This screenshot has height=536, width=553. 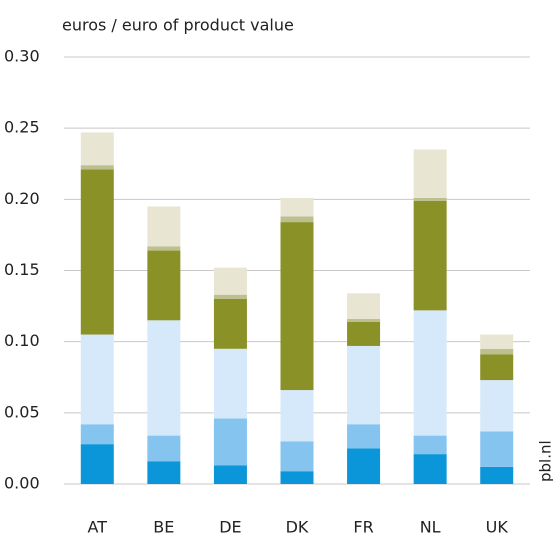 What do you see at coordinates (22, 340) in the screenshot?
I see `y-tick-label: 0.10` at bounding box center [22, 340].